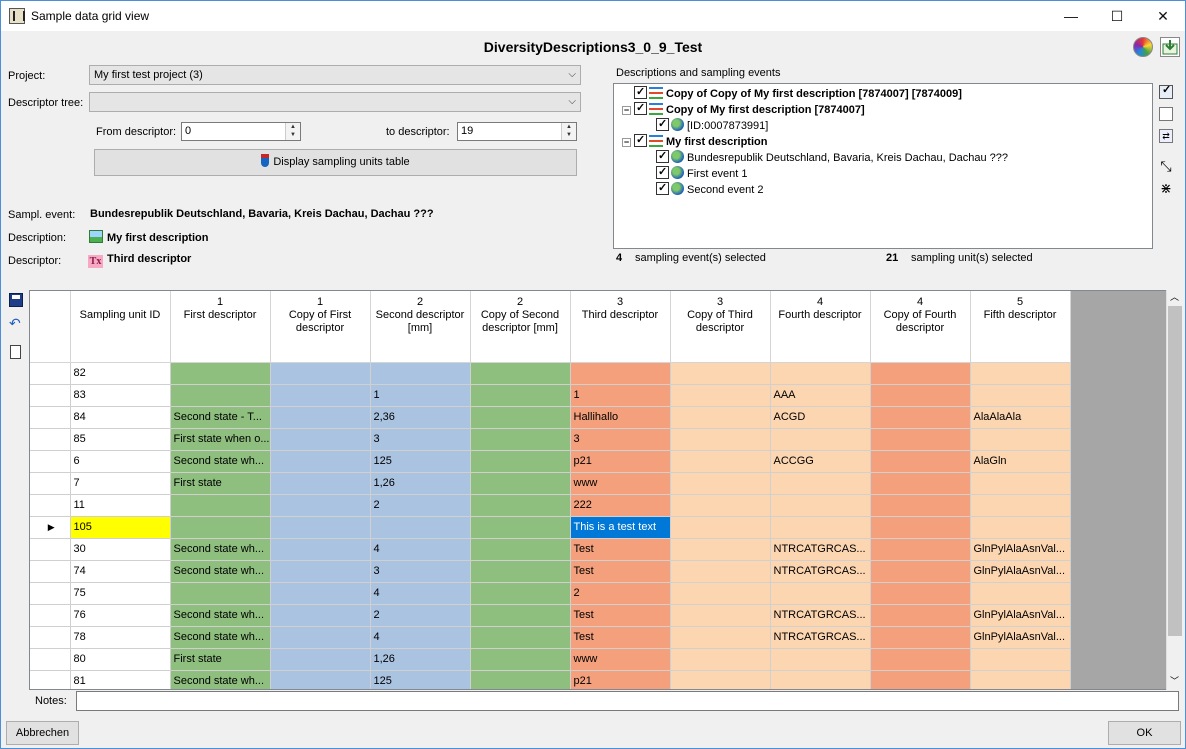  I want to click on column-header: 3 Third descriptor, so click(620, 327).